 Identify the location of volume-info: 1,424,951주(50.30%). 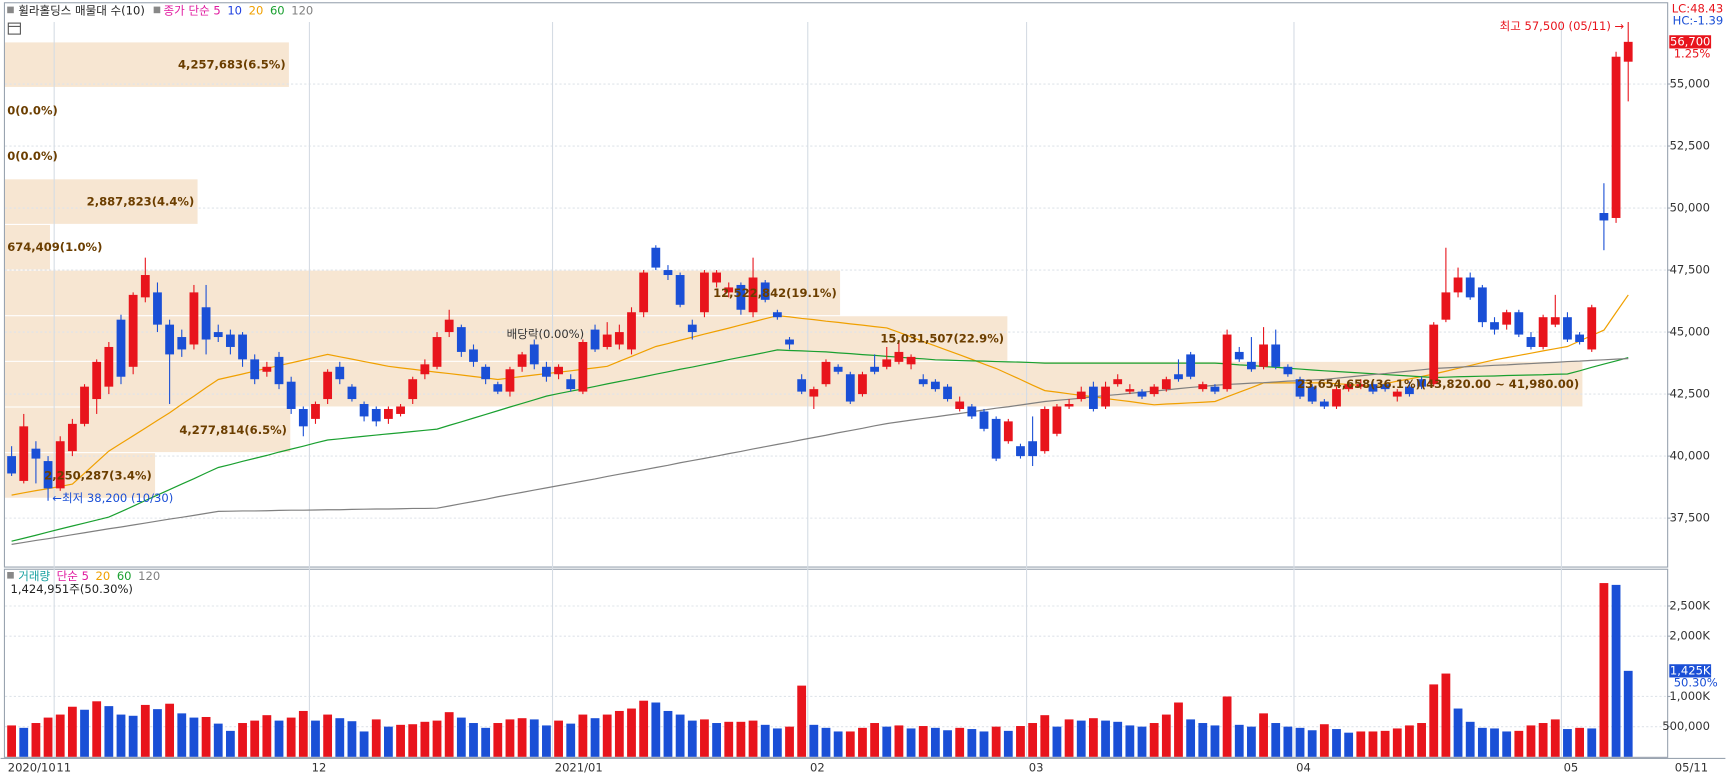
(72, 589).